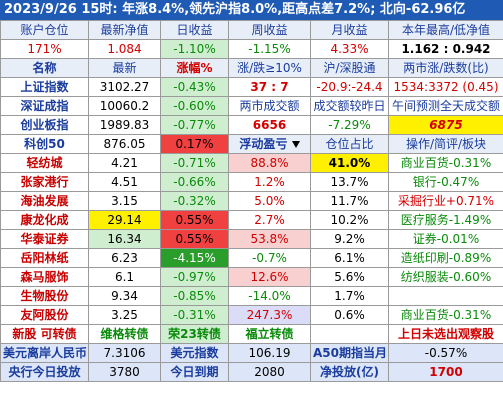 The image size is (503, 402). What do you see at coordinates (269, 277) in the screenshot?
I see `stock-pnl: 12.6%` at bounding box center [269, 277].